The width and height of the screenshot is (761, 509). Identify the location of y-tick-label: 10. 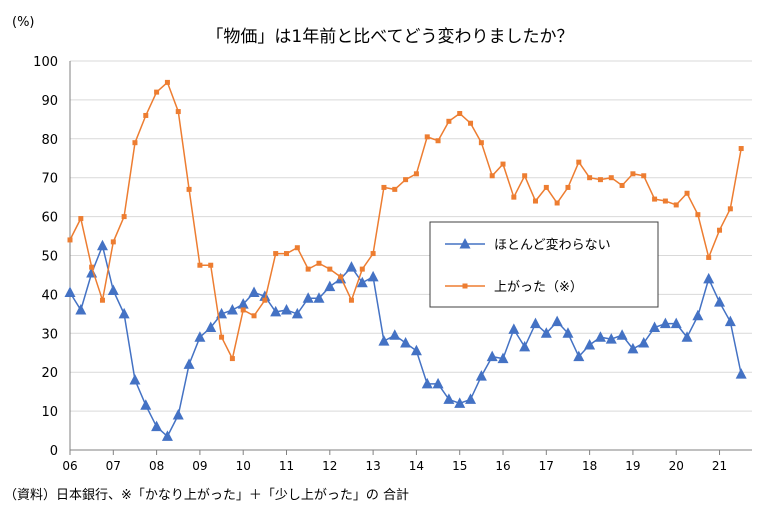
(49, 412).